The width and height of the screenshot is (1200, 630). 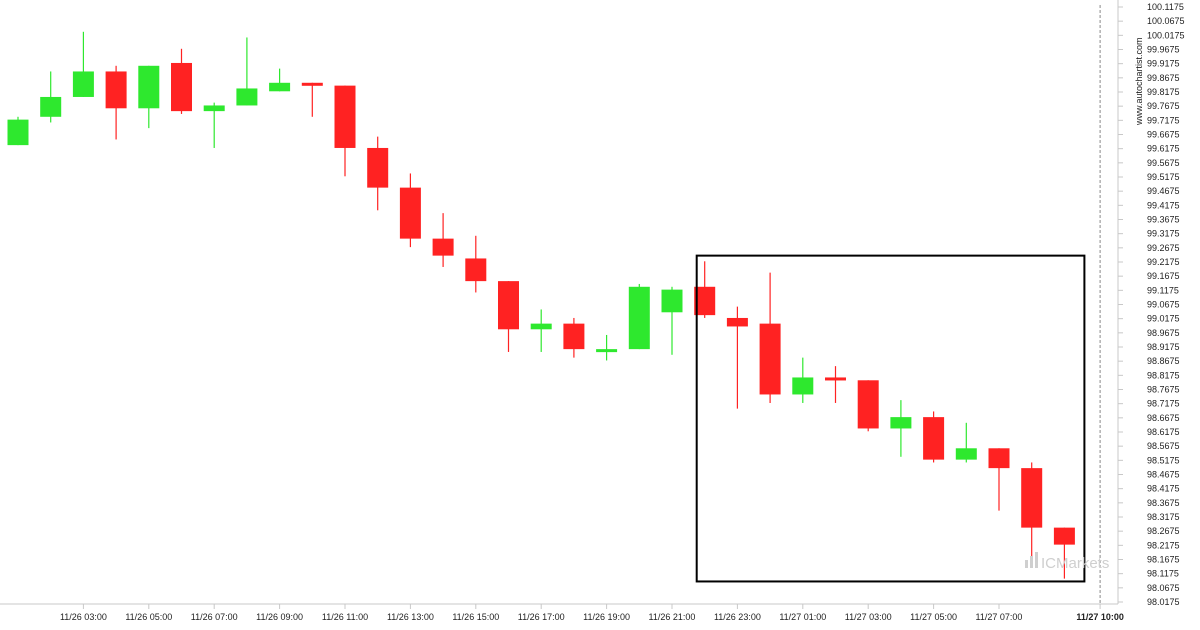 What do you see at coordinates (410, 617) in the screenshot?
I see `x-tick-label: 11/26 13:00` at bounding box center [410, 617].